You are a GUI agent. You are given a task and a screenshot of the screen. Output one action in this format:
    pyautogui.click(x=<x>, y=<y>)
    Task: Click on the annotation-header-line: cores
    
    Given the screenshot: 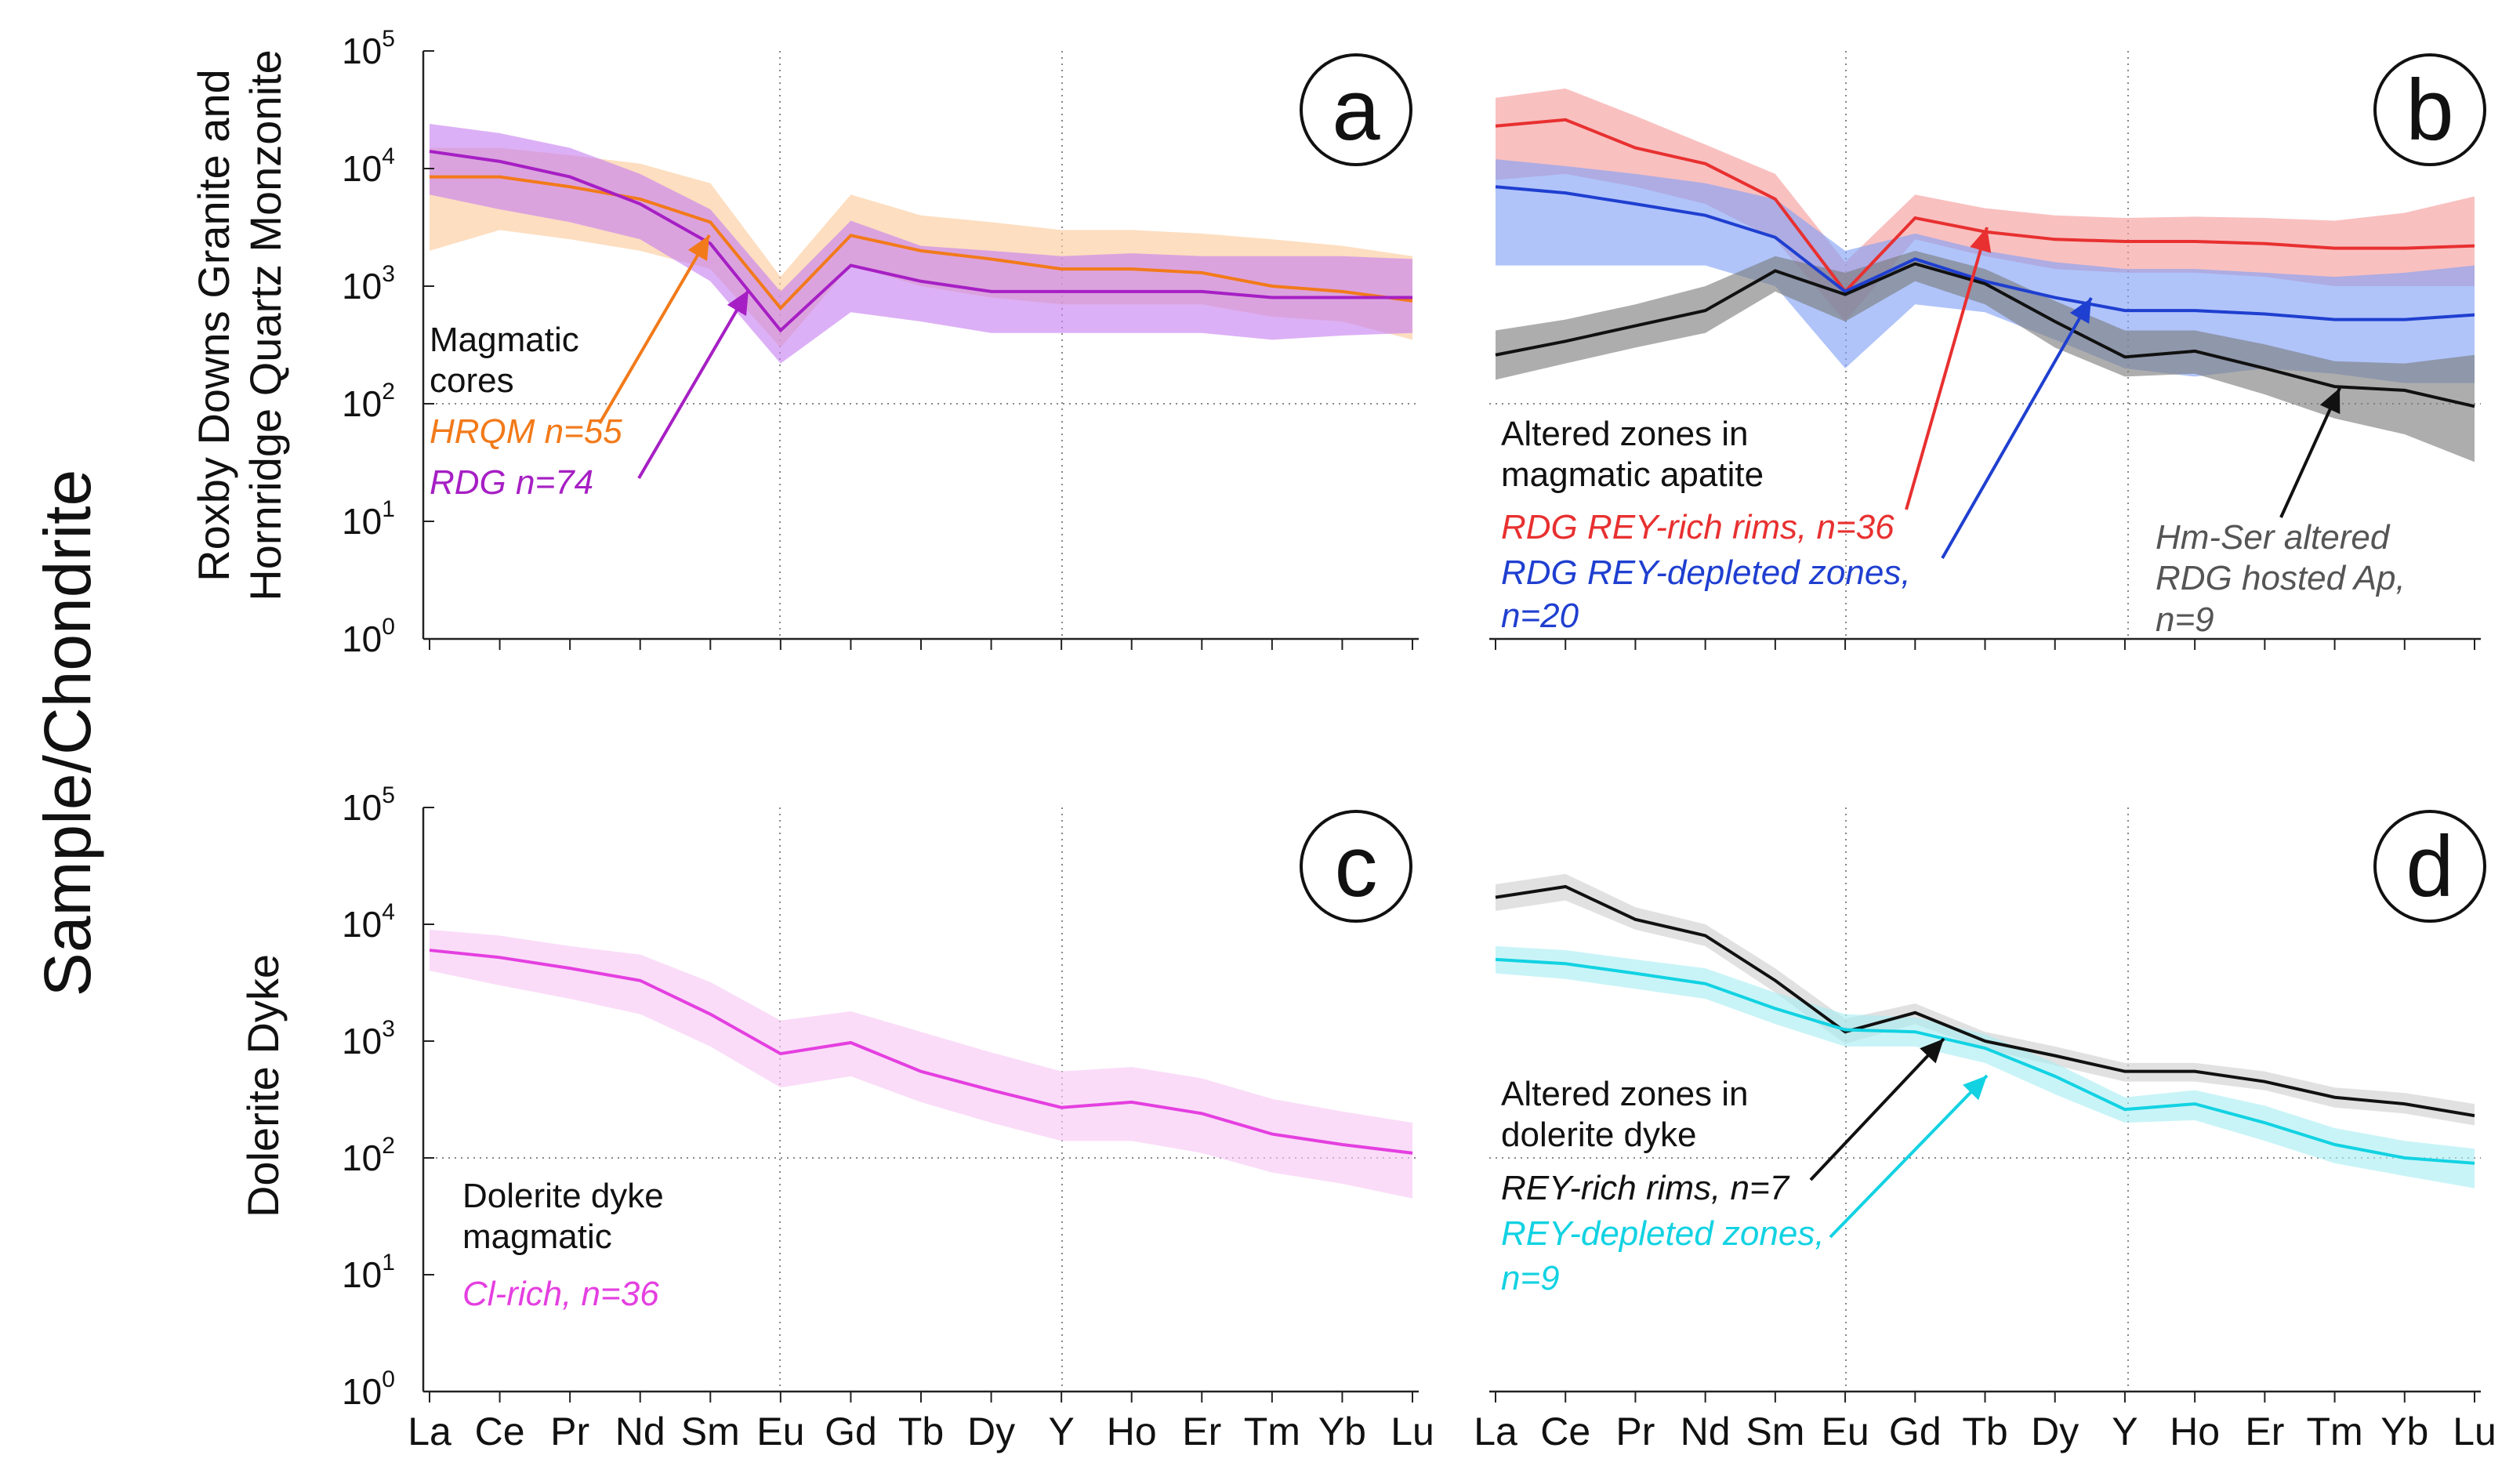 What is the action you would take?
    pyautogui.click(x=472, y=380)
    